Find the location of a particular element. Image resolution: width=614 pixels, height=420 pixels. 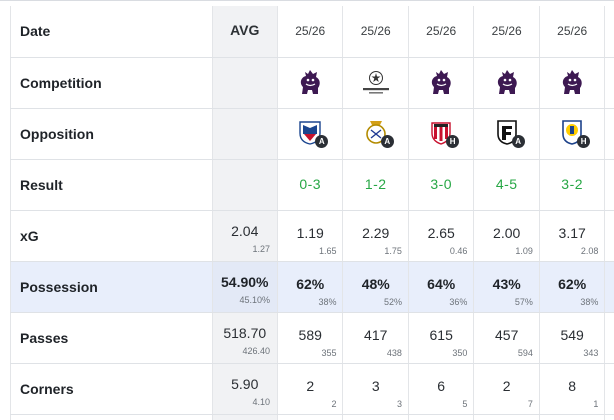

stat-opponent-value: 5 is located at coordinates (465, 403).